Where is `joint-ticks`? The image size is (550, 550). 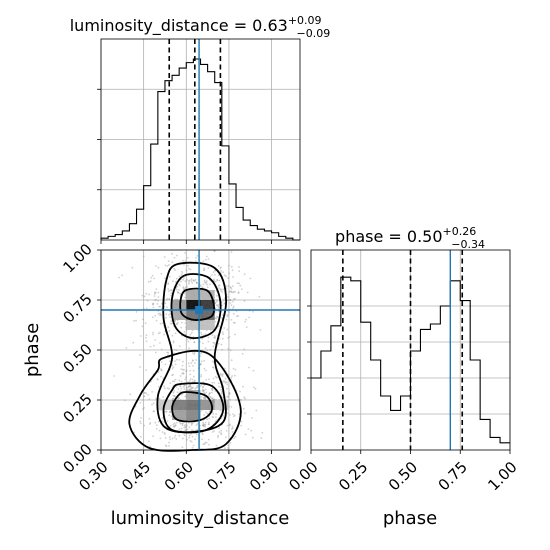
joint-ticks is located at coordinates (184, 351).